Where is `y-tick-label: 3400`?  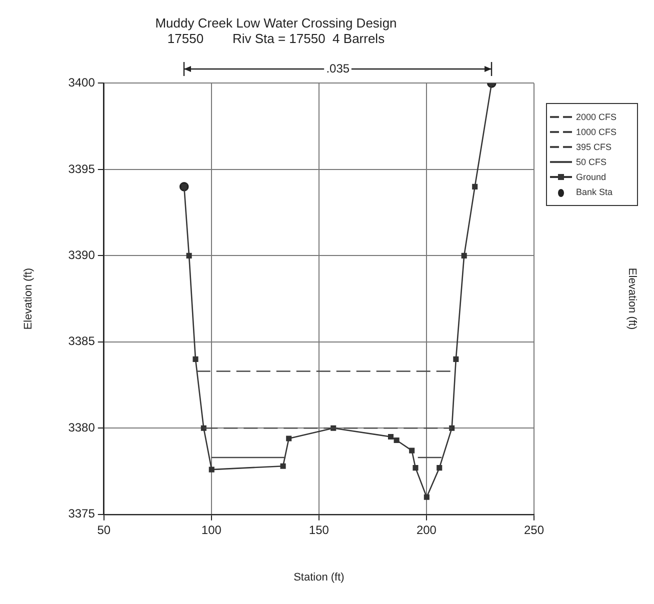 y-tick-label: 3400 is located at coordinates (82, 83).